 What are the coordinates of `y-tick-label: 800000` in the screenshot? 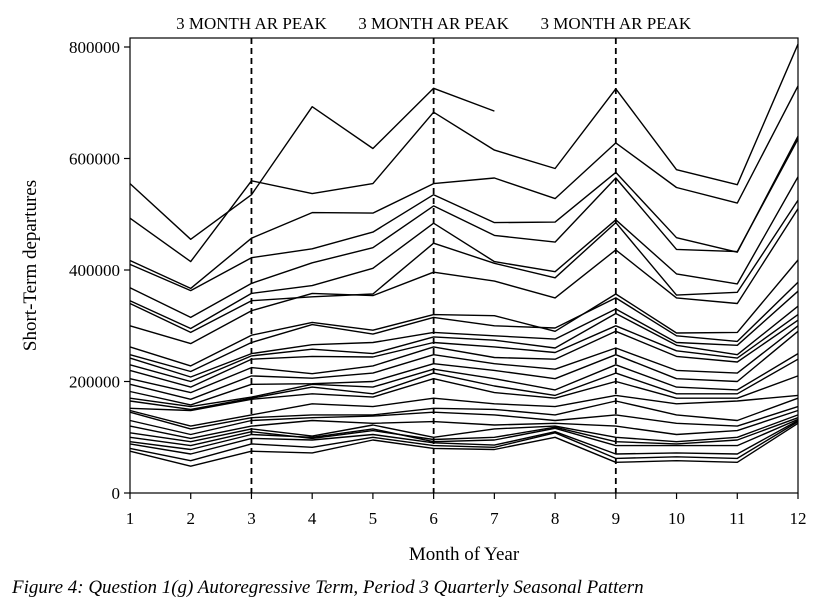 It's located at (94, 47).